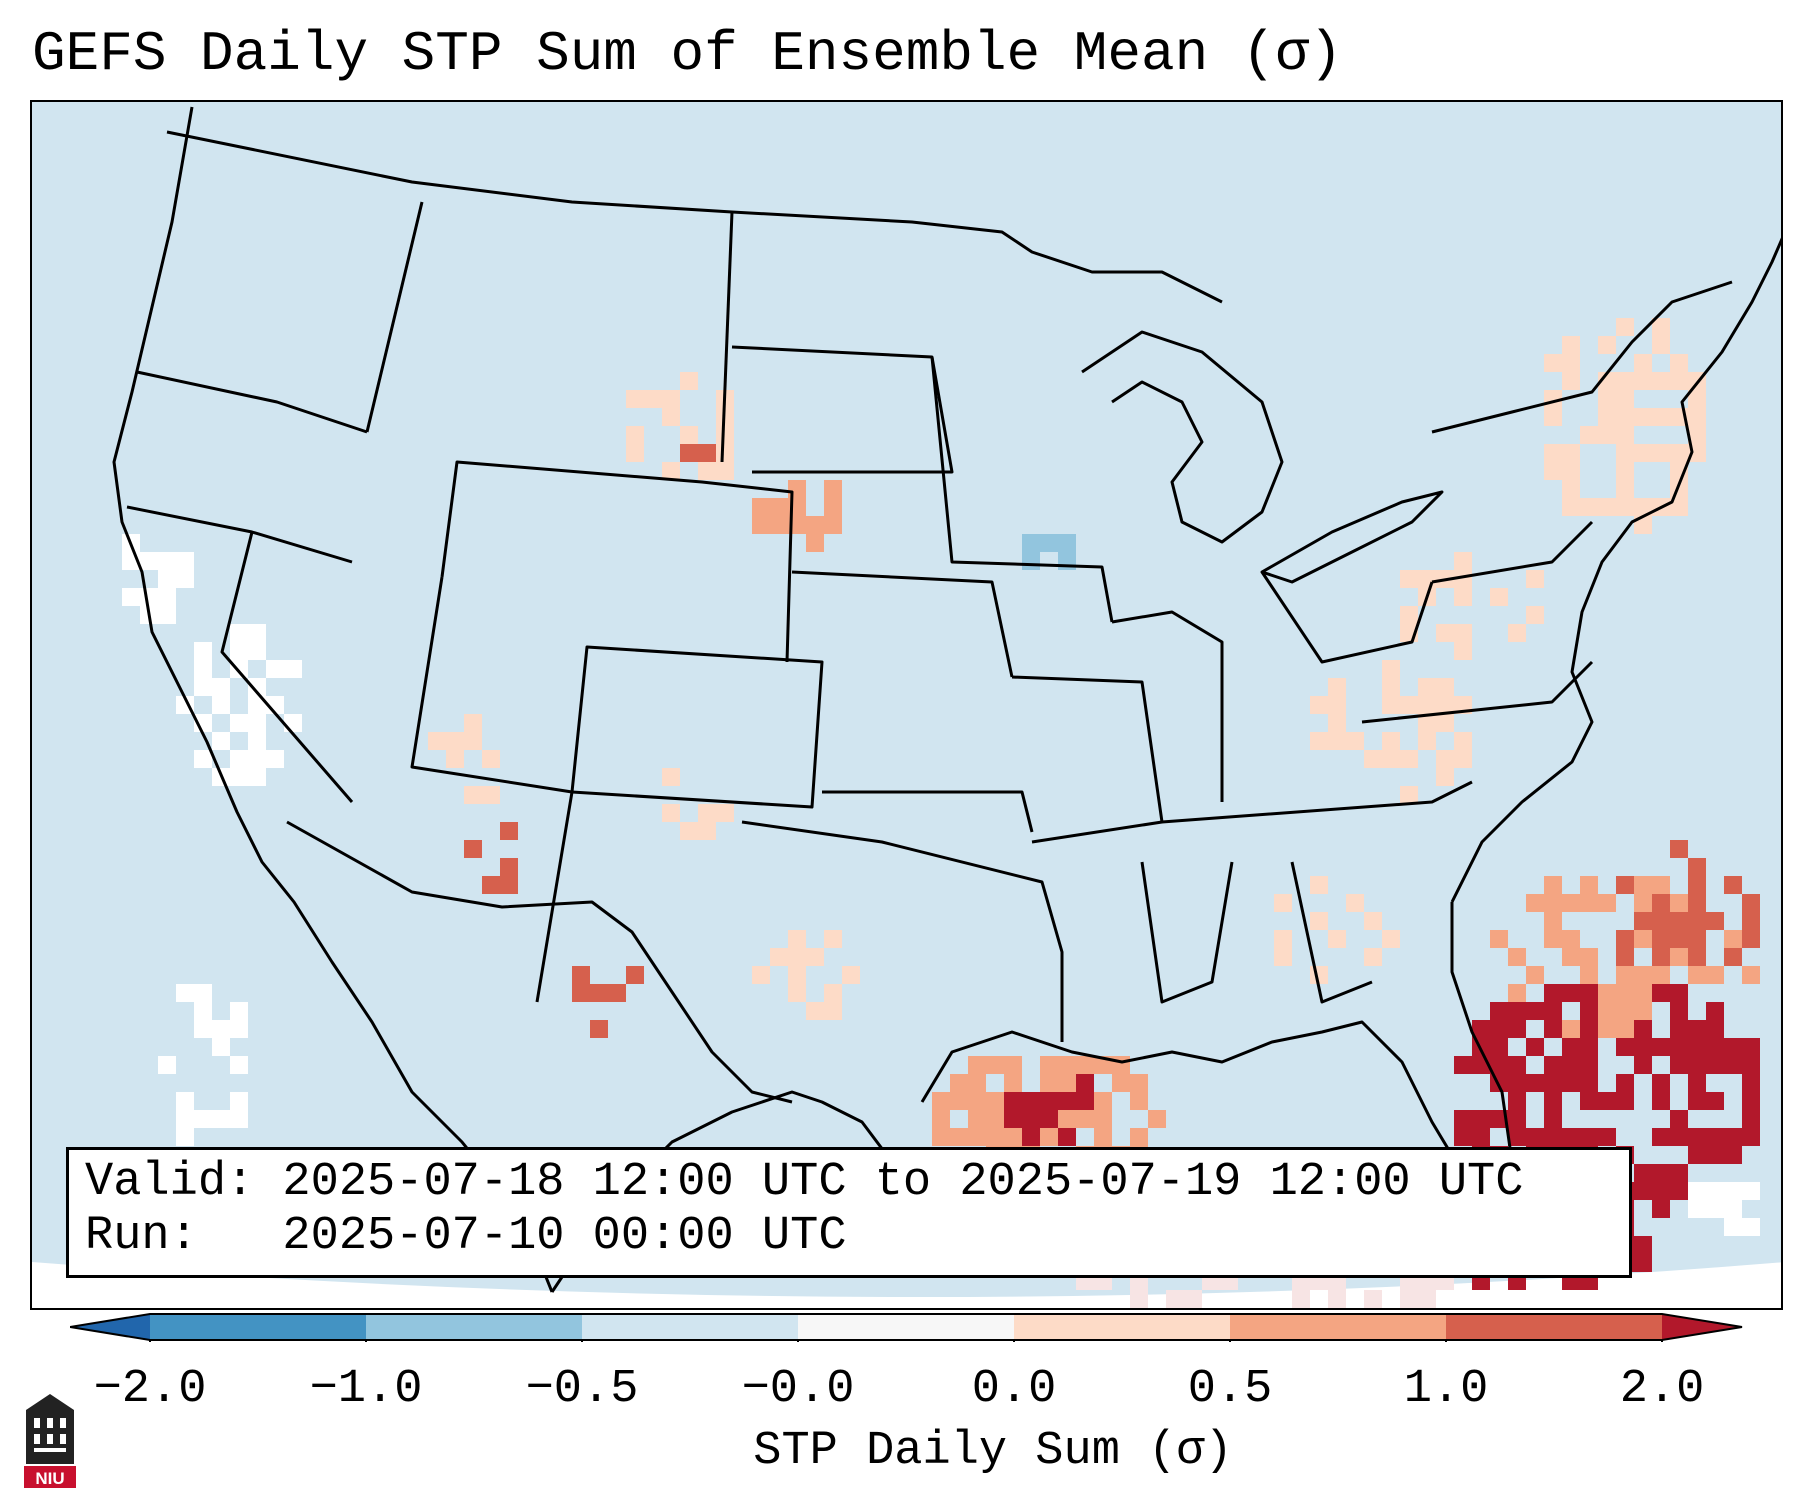  I want to click on colorbar-tick-label: 0.5, so click(1230, 1389).